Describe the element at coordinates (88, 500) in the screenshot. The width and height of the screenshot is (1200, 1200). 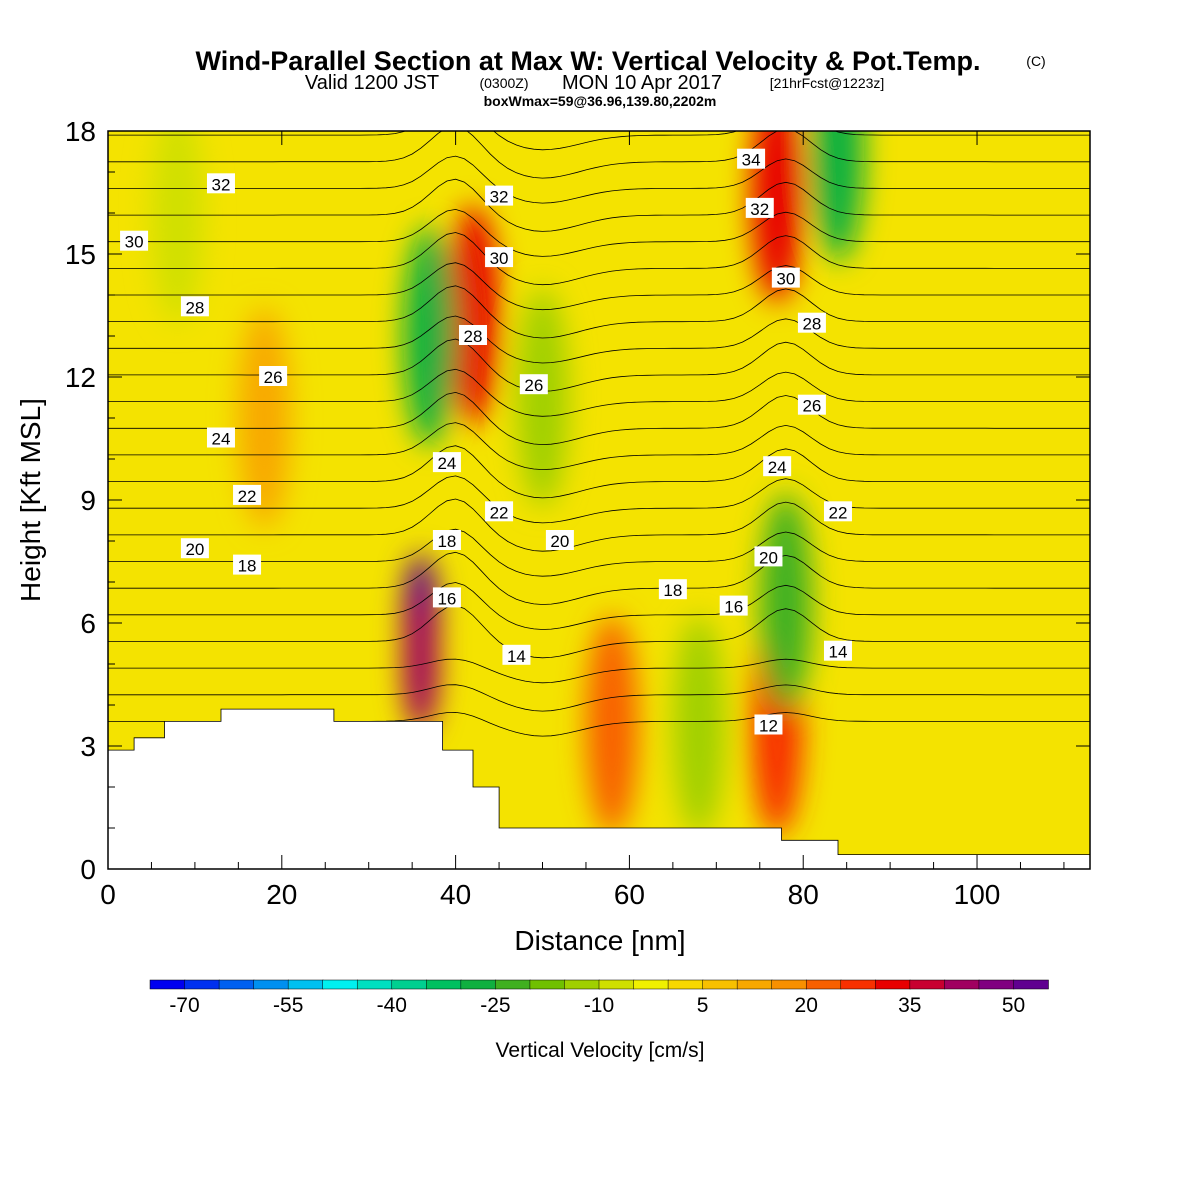
I see `y-tick-label: 9` at that location.